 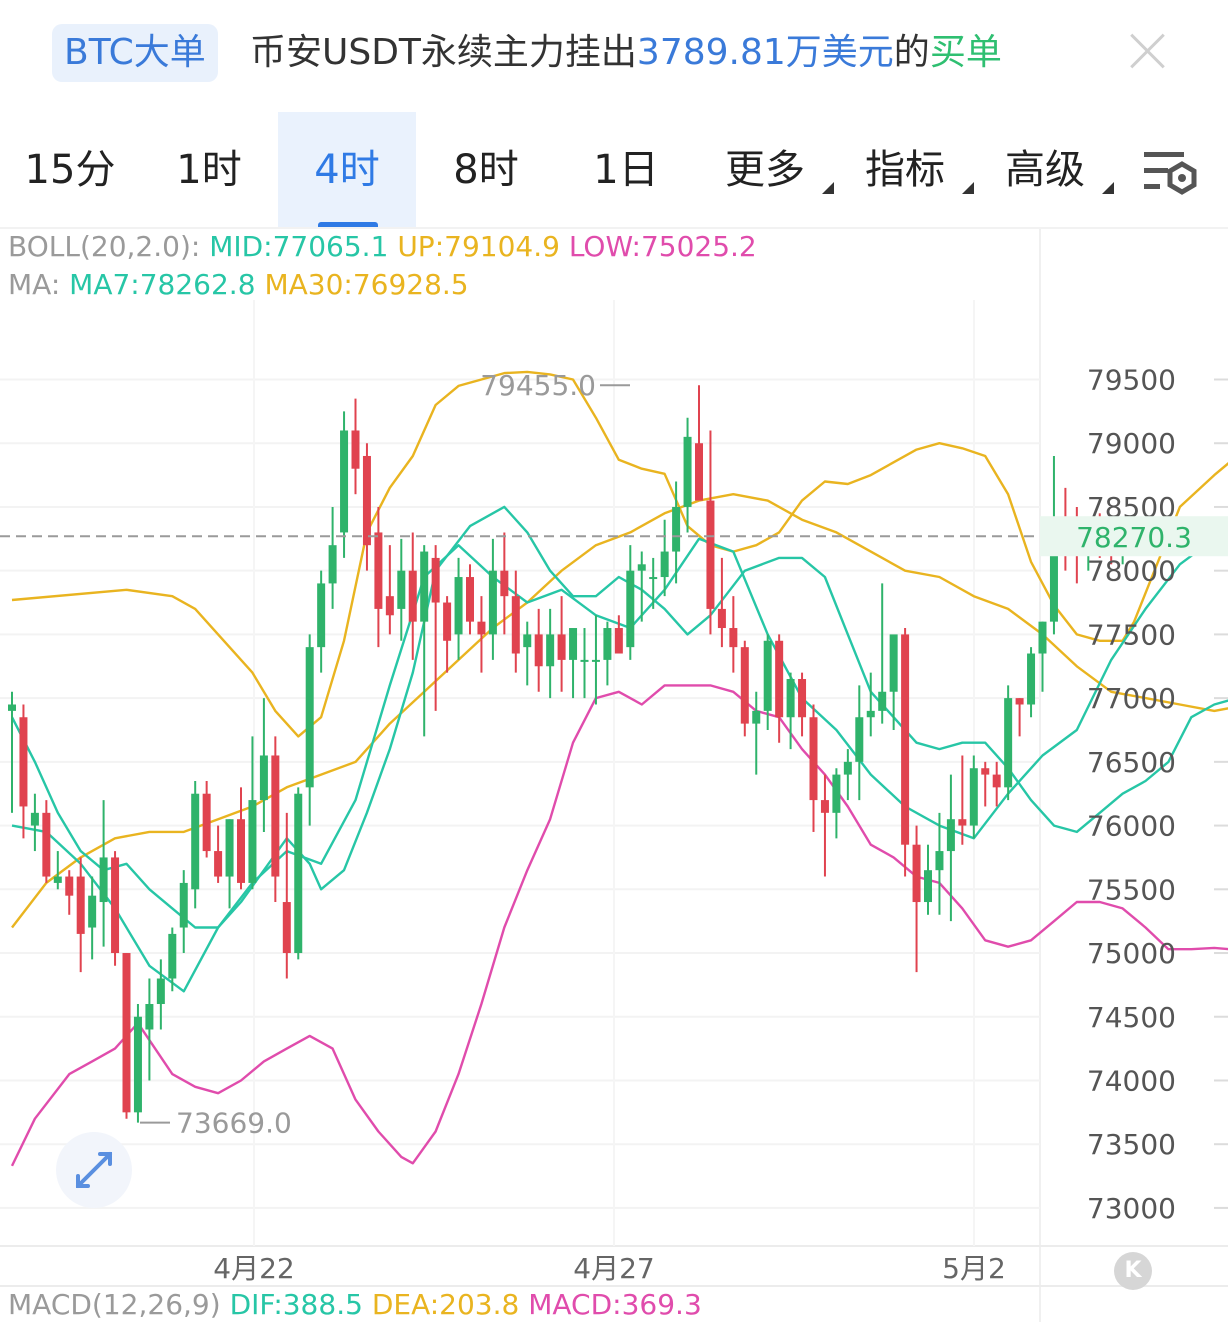 I want to click on current-price-label: 78270.3, so click(x=1134, y=537).